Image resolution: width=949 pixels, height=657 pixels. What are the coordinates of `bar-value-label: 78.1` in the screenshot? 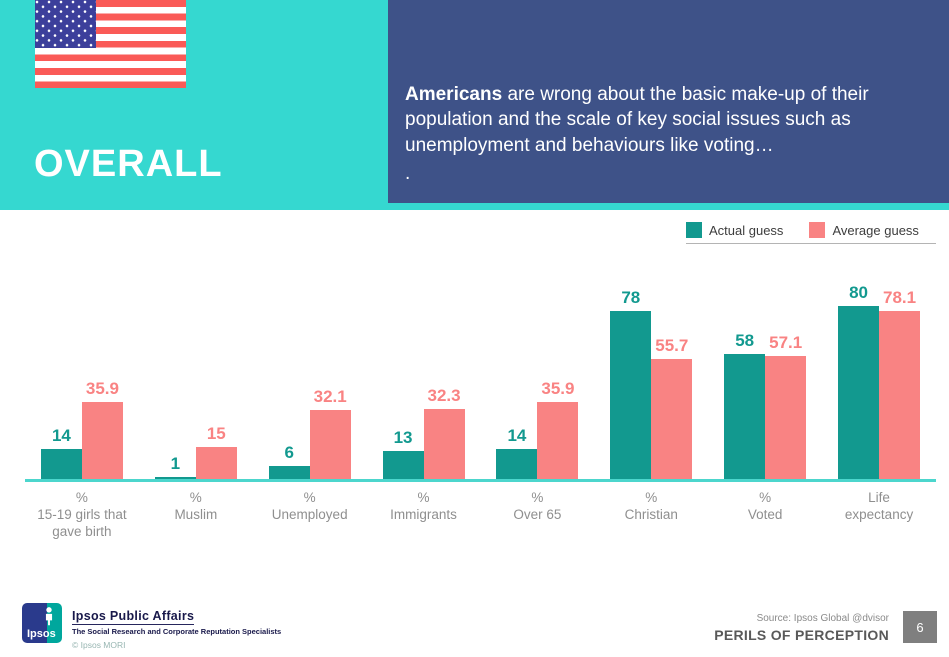 It's located at (900, 297).